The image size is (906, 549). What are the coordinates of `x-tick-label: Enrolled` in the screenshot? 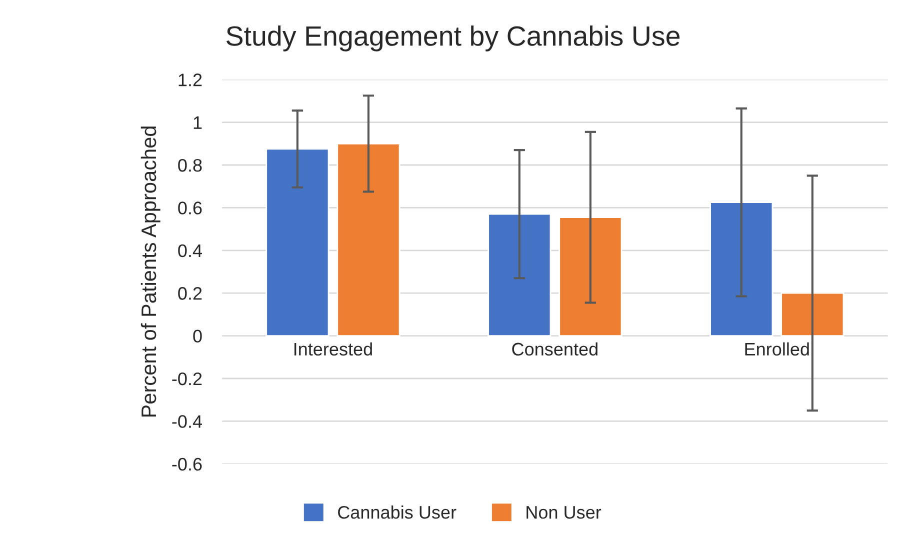 It's located at (777, 349).